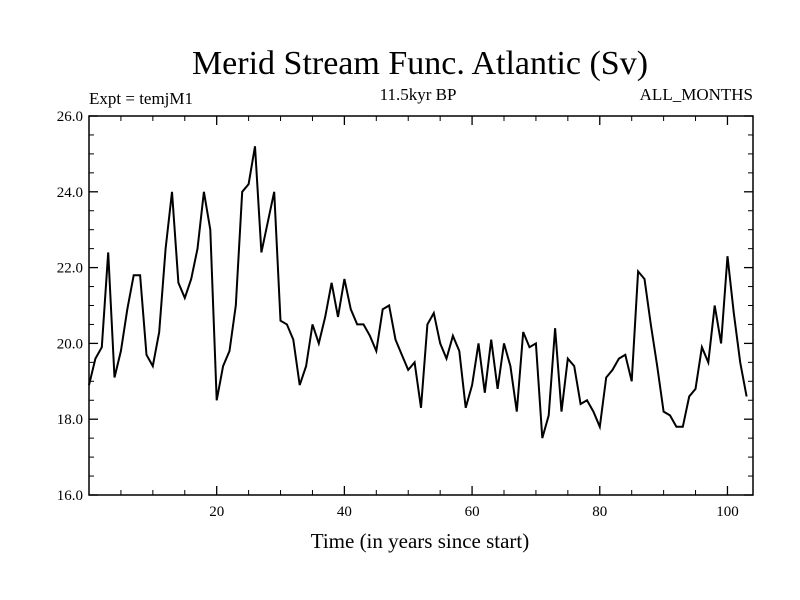 Image resolution: width=800 pixels, height=600 pixels. What do you see at coordinates (70, 117) in the screenshot?
I see `y-tick-label: 26.0` at bounding box center [70, 117].